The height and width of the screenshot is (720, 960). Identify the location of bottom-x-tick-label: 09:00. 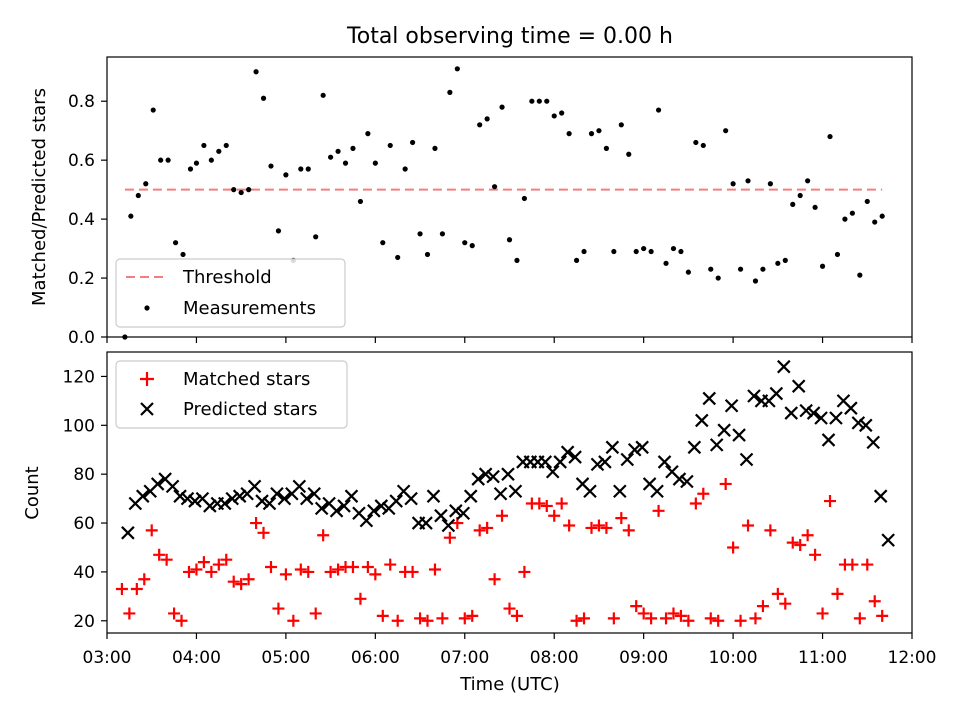
(643, 658).